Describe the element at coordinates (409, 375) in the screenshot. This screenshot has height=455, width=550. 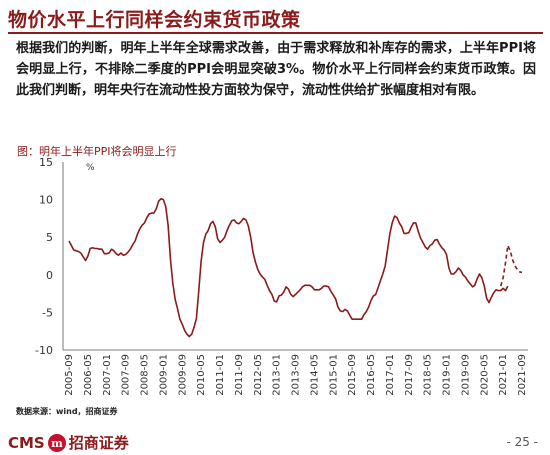
I see `x-tick-label: 2017-09` at that location.